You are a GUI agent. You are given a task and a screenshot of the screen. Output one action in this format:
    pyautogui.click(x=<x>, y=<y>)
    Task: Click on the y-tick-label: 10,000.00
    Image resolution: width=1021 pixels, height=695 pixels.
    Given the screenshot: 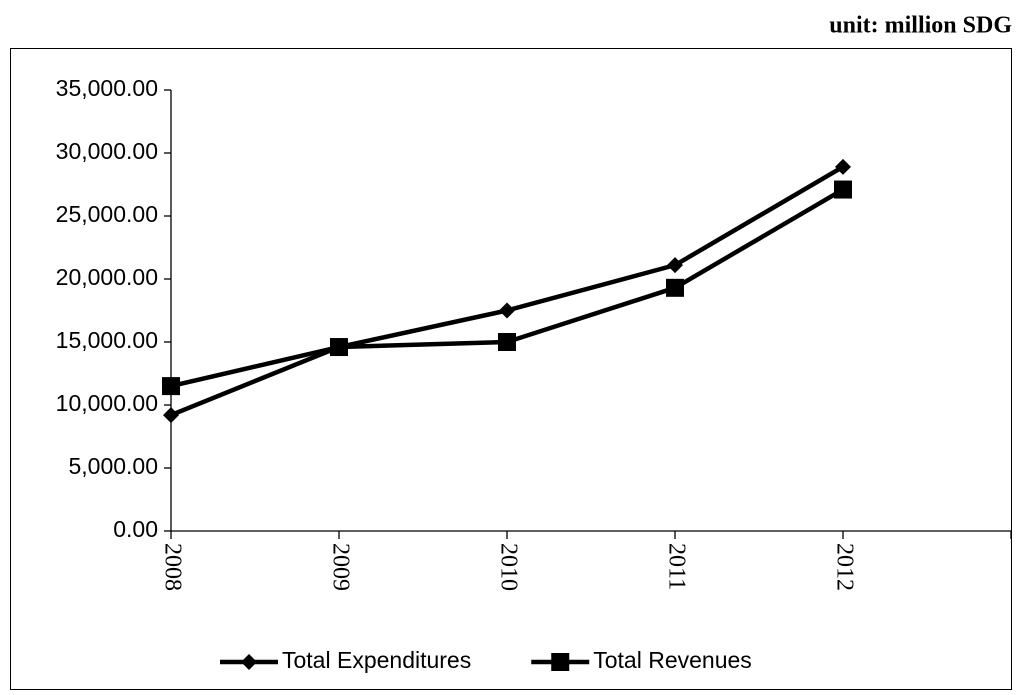 What is the action you would take?
    pyautogui.click(x=107, y=403)
    